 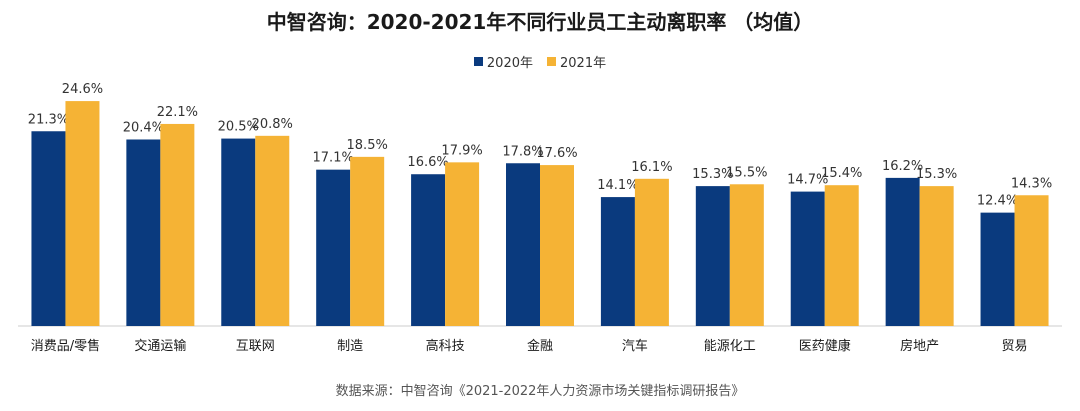 I want to click on category-label-0: 消费品/零售, so click(x=65, y=346).